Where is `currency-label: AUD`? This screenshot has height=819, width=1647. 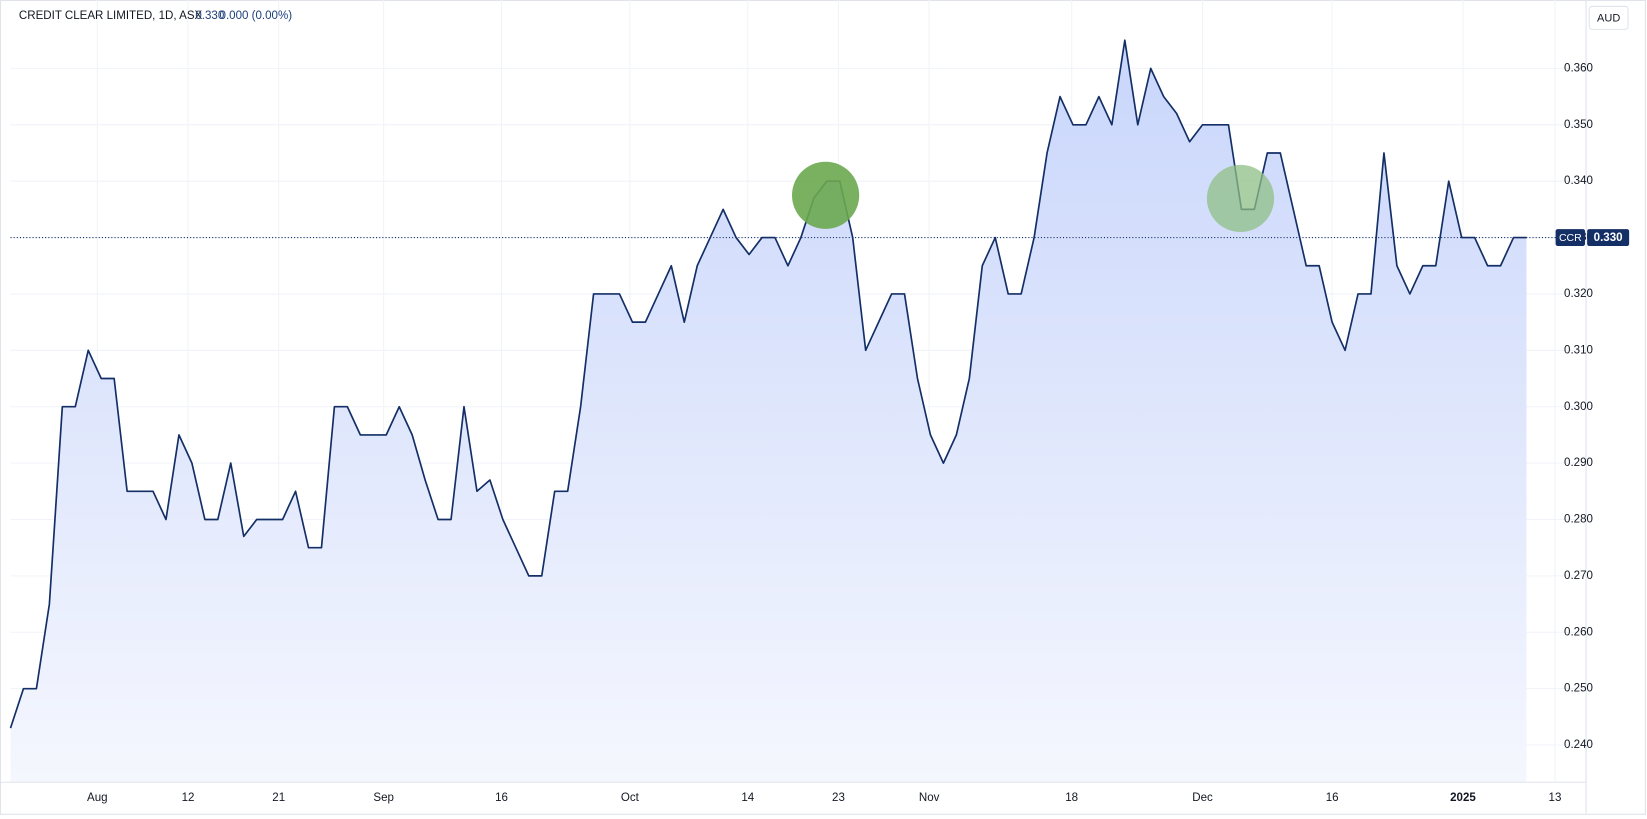 currency-label: AUD is located at coordinates (1608, 18).